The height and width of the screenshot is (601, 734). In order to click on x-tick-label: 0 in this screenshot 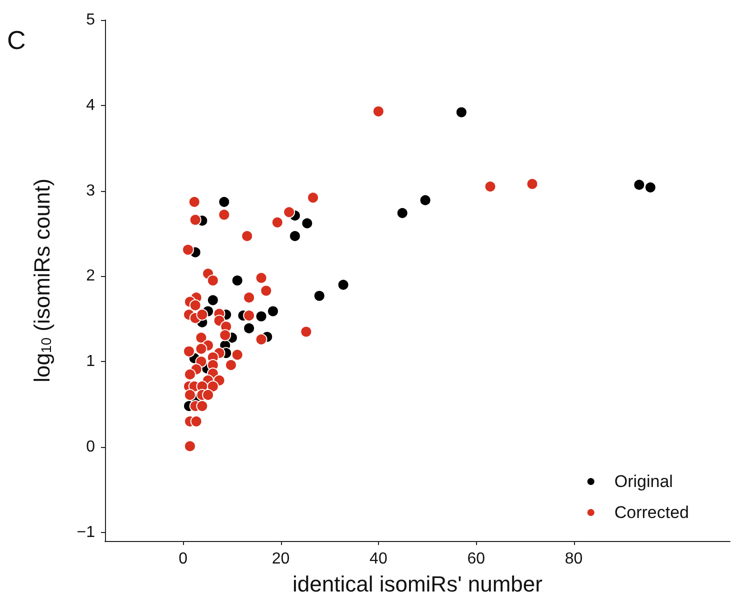, I will do `click(183, 559)`.